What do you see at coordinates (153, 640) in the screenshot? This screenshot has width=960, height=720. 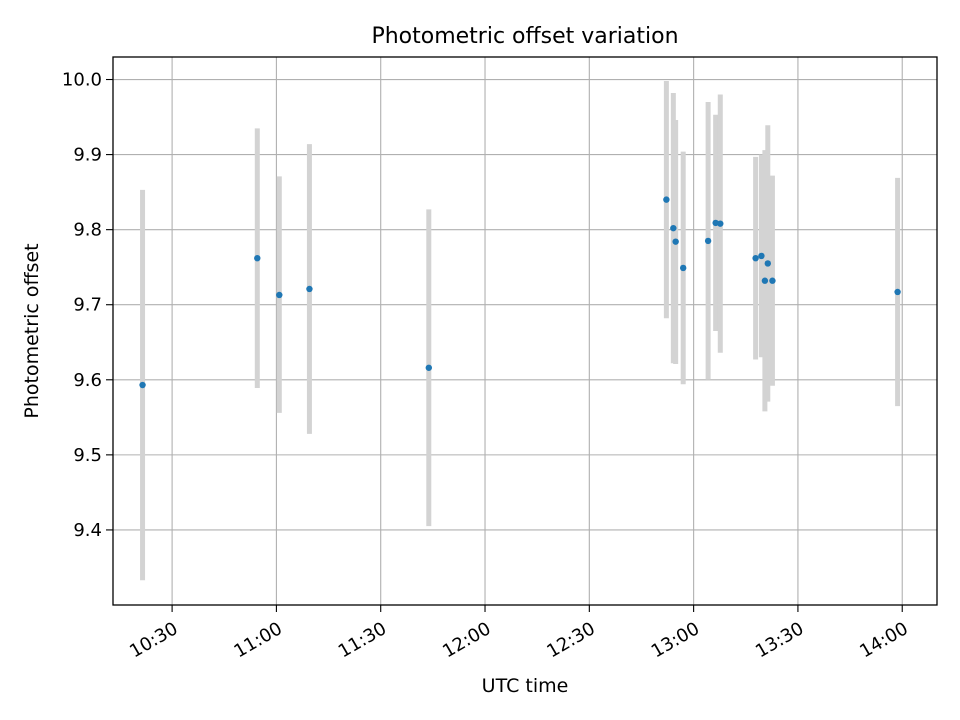 I see `x-tick-label: 10:30` at bounding box center [153, 640].